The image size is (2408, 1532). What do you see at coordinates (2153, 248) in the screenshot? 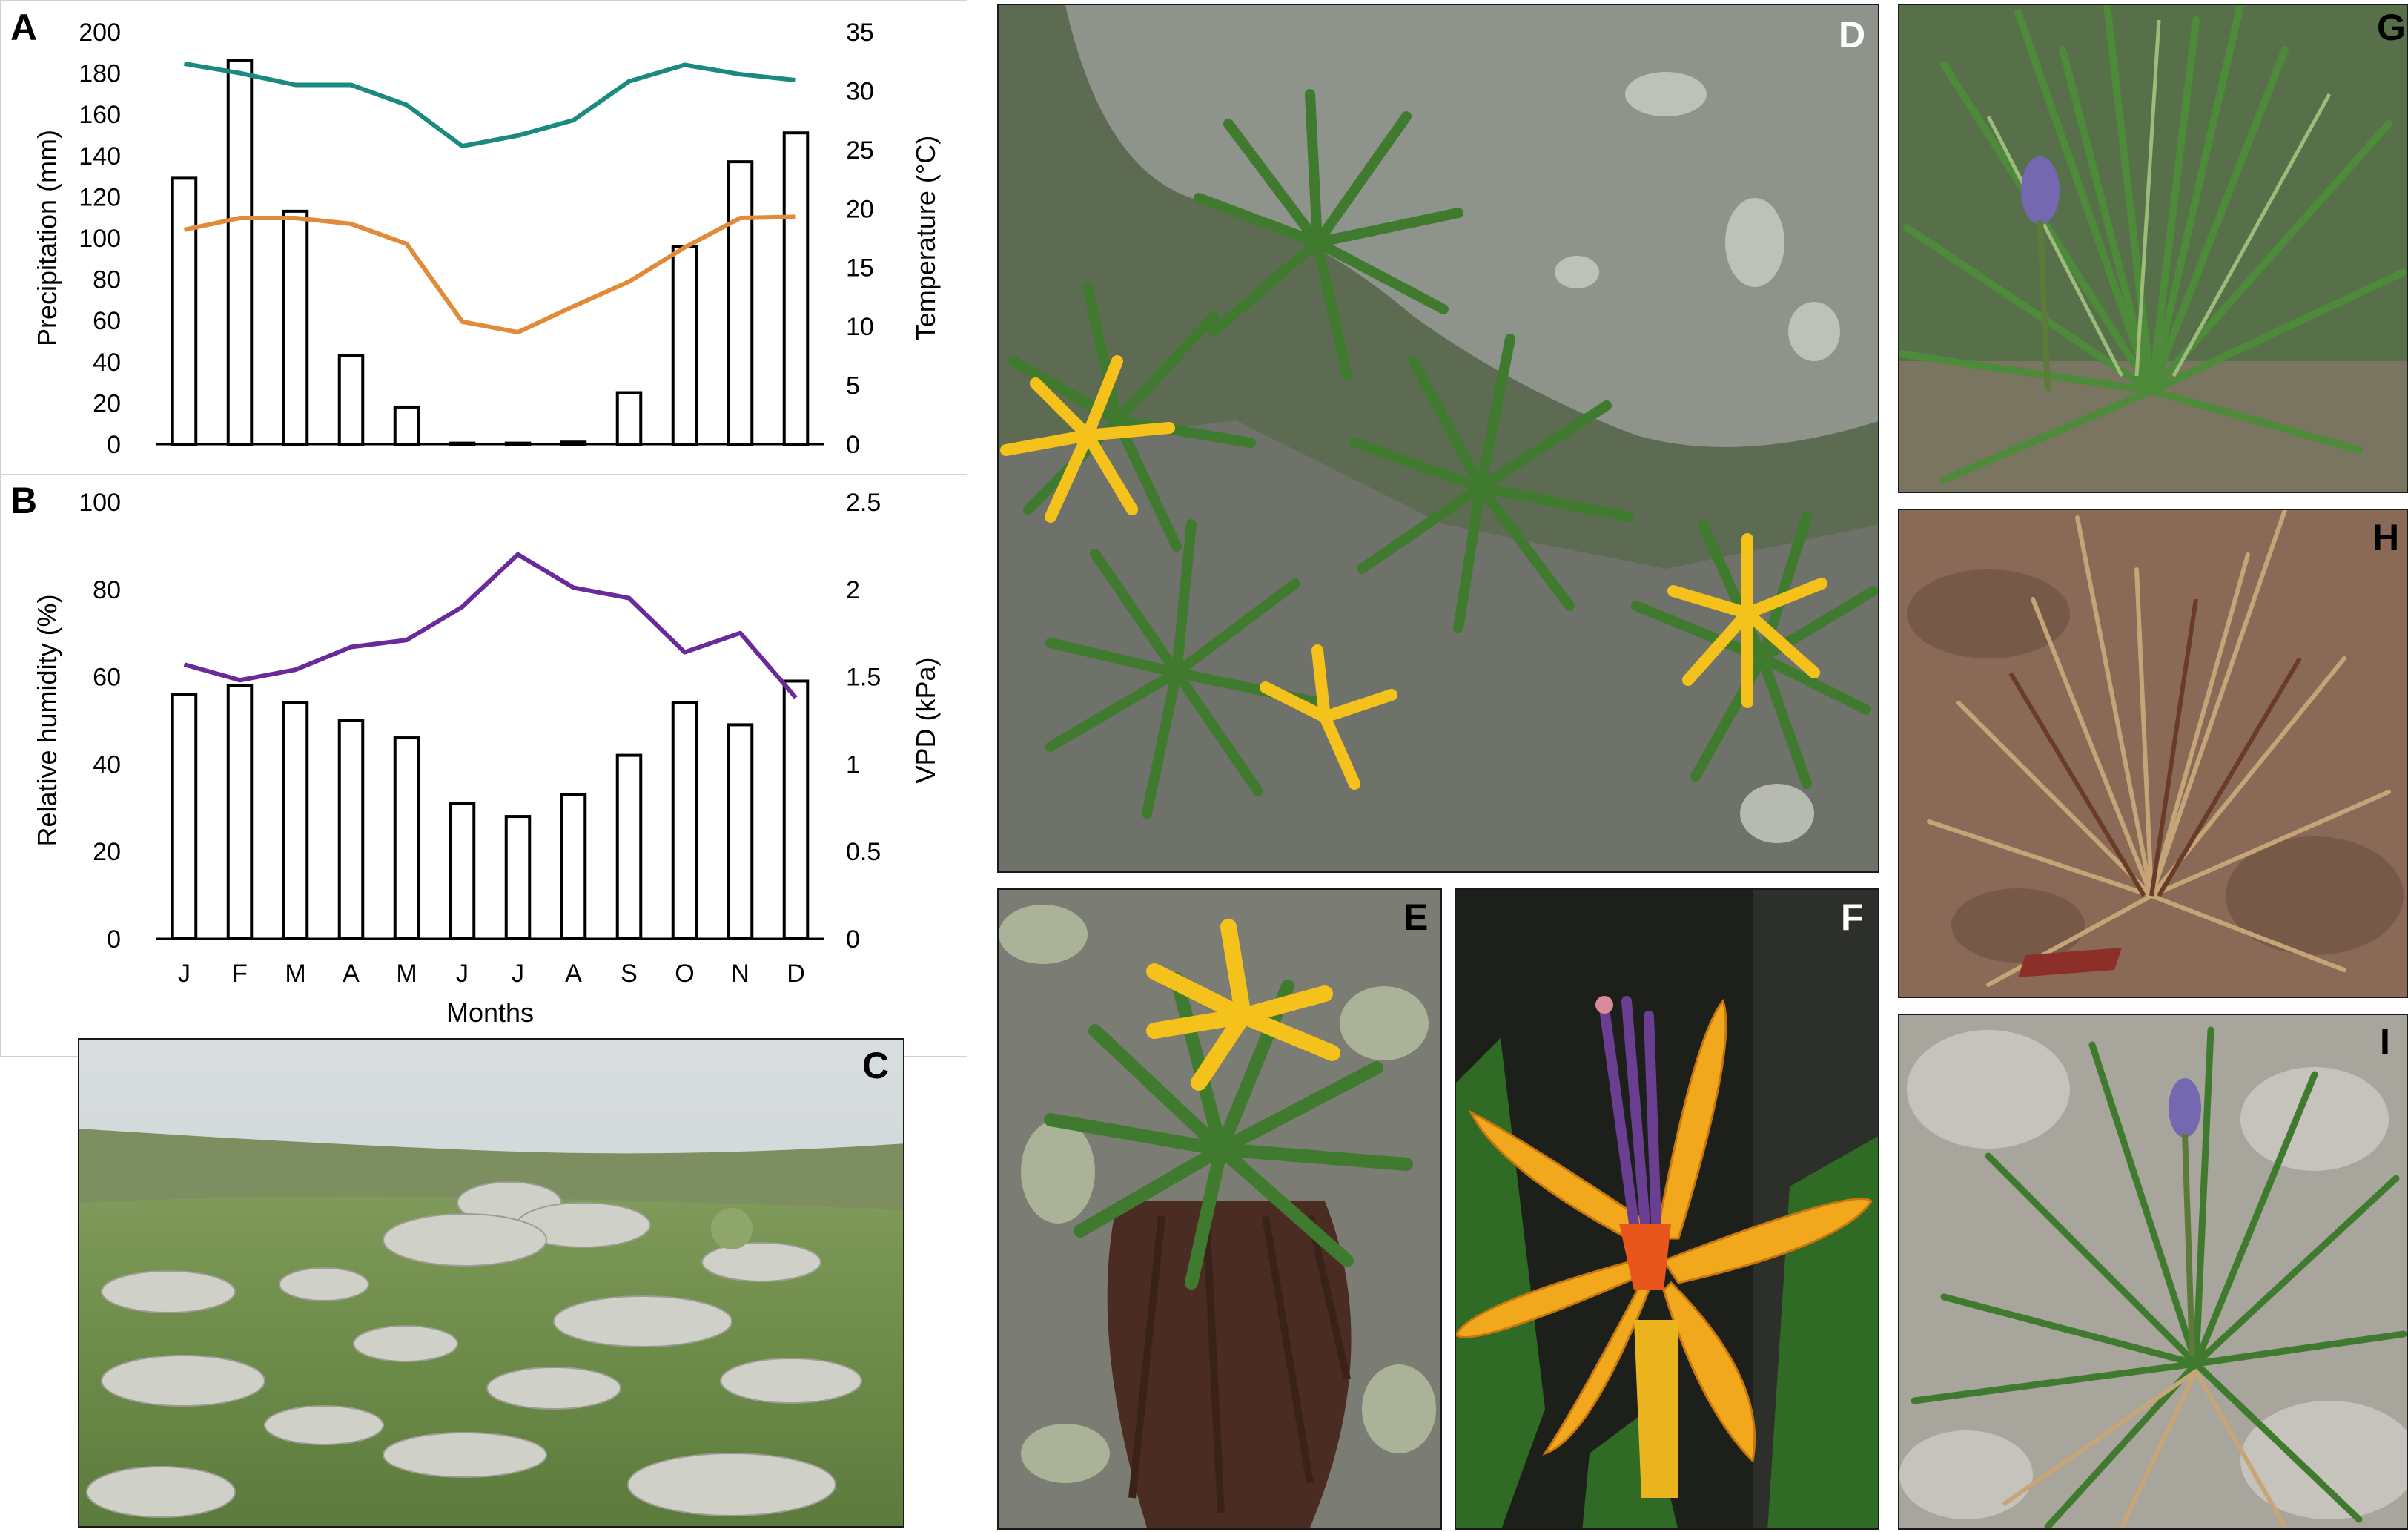
I see `photo-plant-with-bud` at bounding box center [2153, 248].